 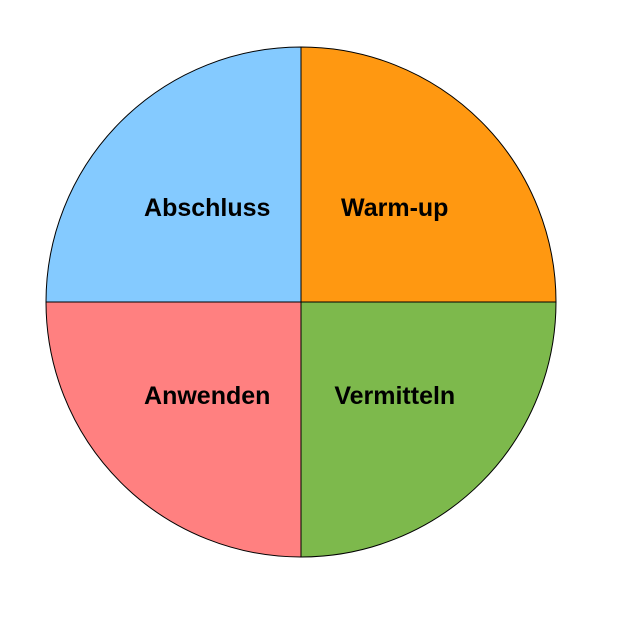 I want to click on pie-label-anwenden: Anwenden, so click(x=207, y=396).